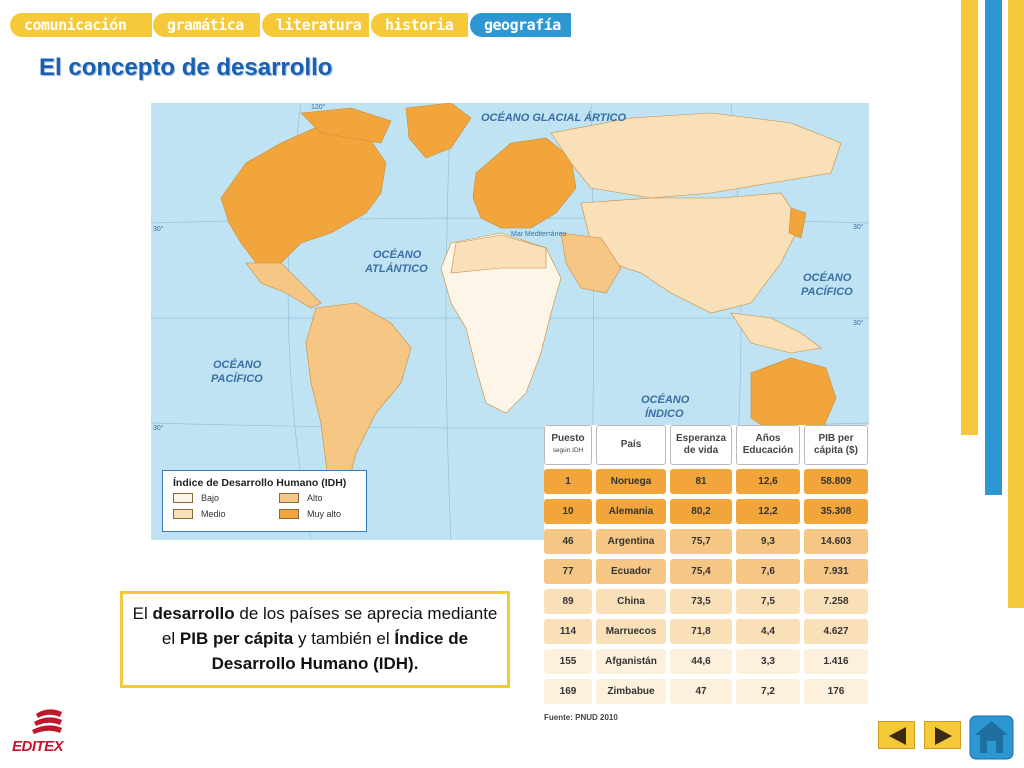 Image resolution: width=1024 pixels, height=768 pixels. I want to click on label-pacific-west-1: OCÉANO, so click(237, 364).